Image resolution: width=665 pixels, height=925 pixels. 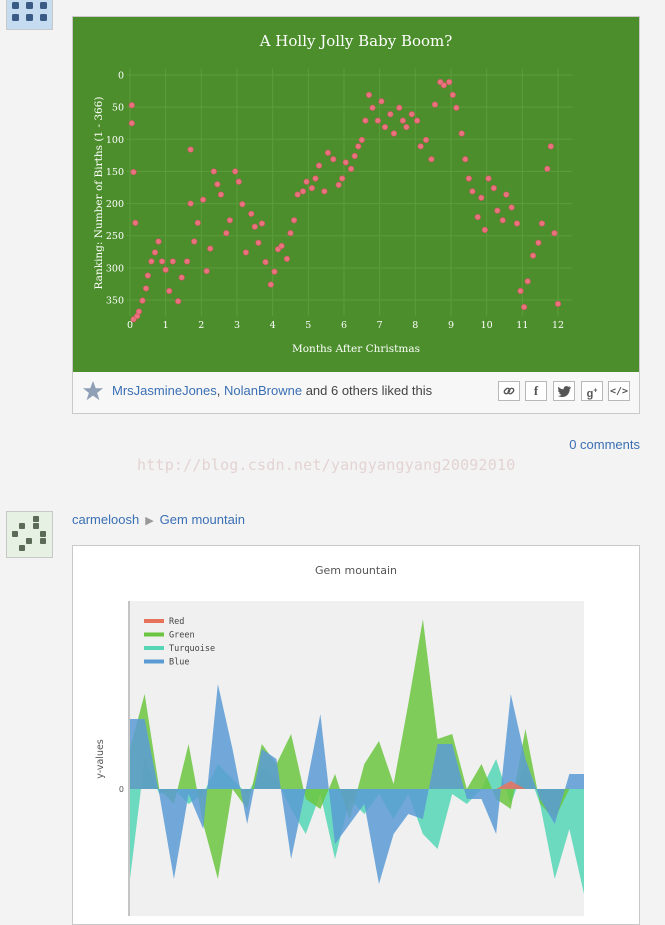 What do you see at coordinates (564, 391) in the screenshot?
I see `twitter-button` at bounding box center [564, 391].